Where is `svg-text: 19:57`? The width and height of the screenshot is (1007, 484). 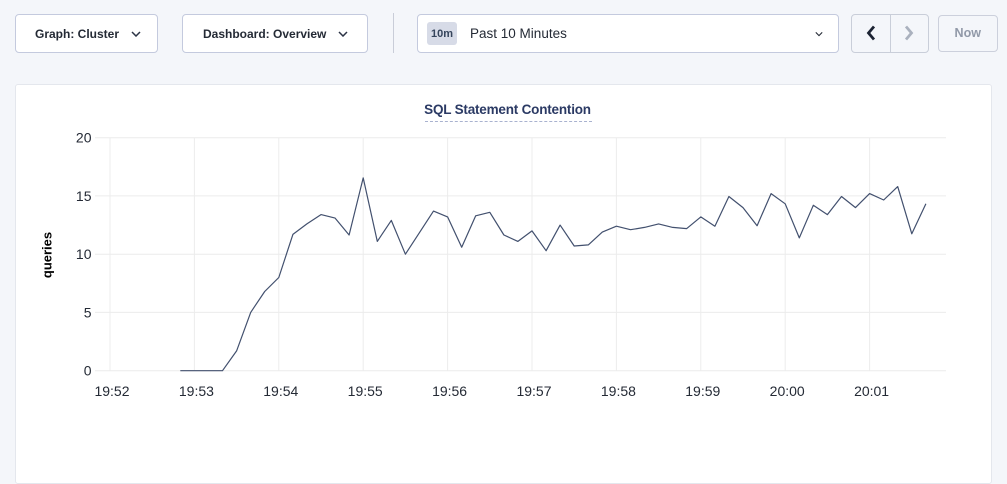
svg-text: 19:57 is located at coordinates (533, 391).